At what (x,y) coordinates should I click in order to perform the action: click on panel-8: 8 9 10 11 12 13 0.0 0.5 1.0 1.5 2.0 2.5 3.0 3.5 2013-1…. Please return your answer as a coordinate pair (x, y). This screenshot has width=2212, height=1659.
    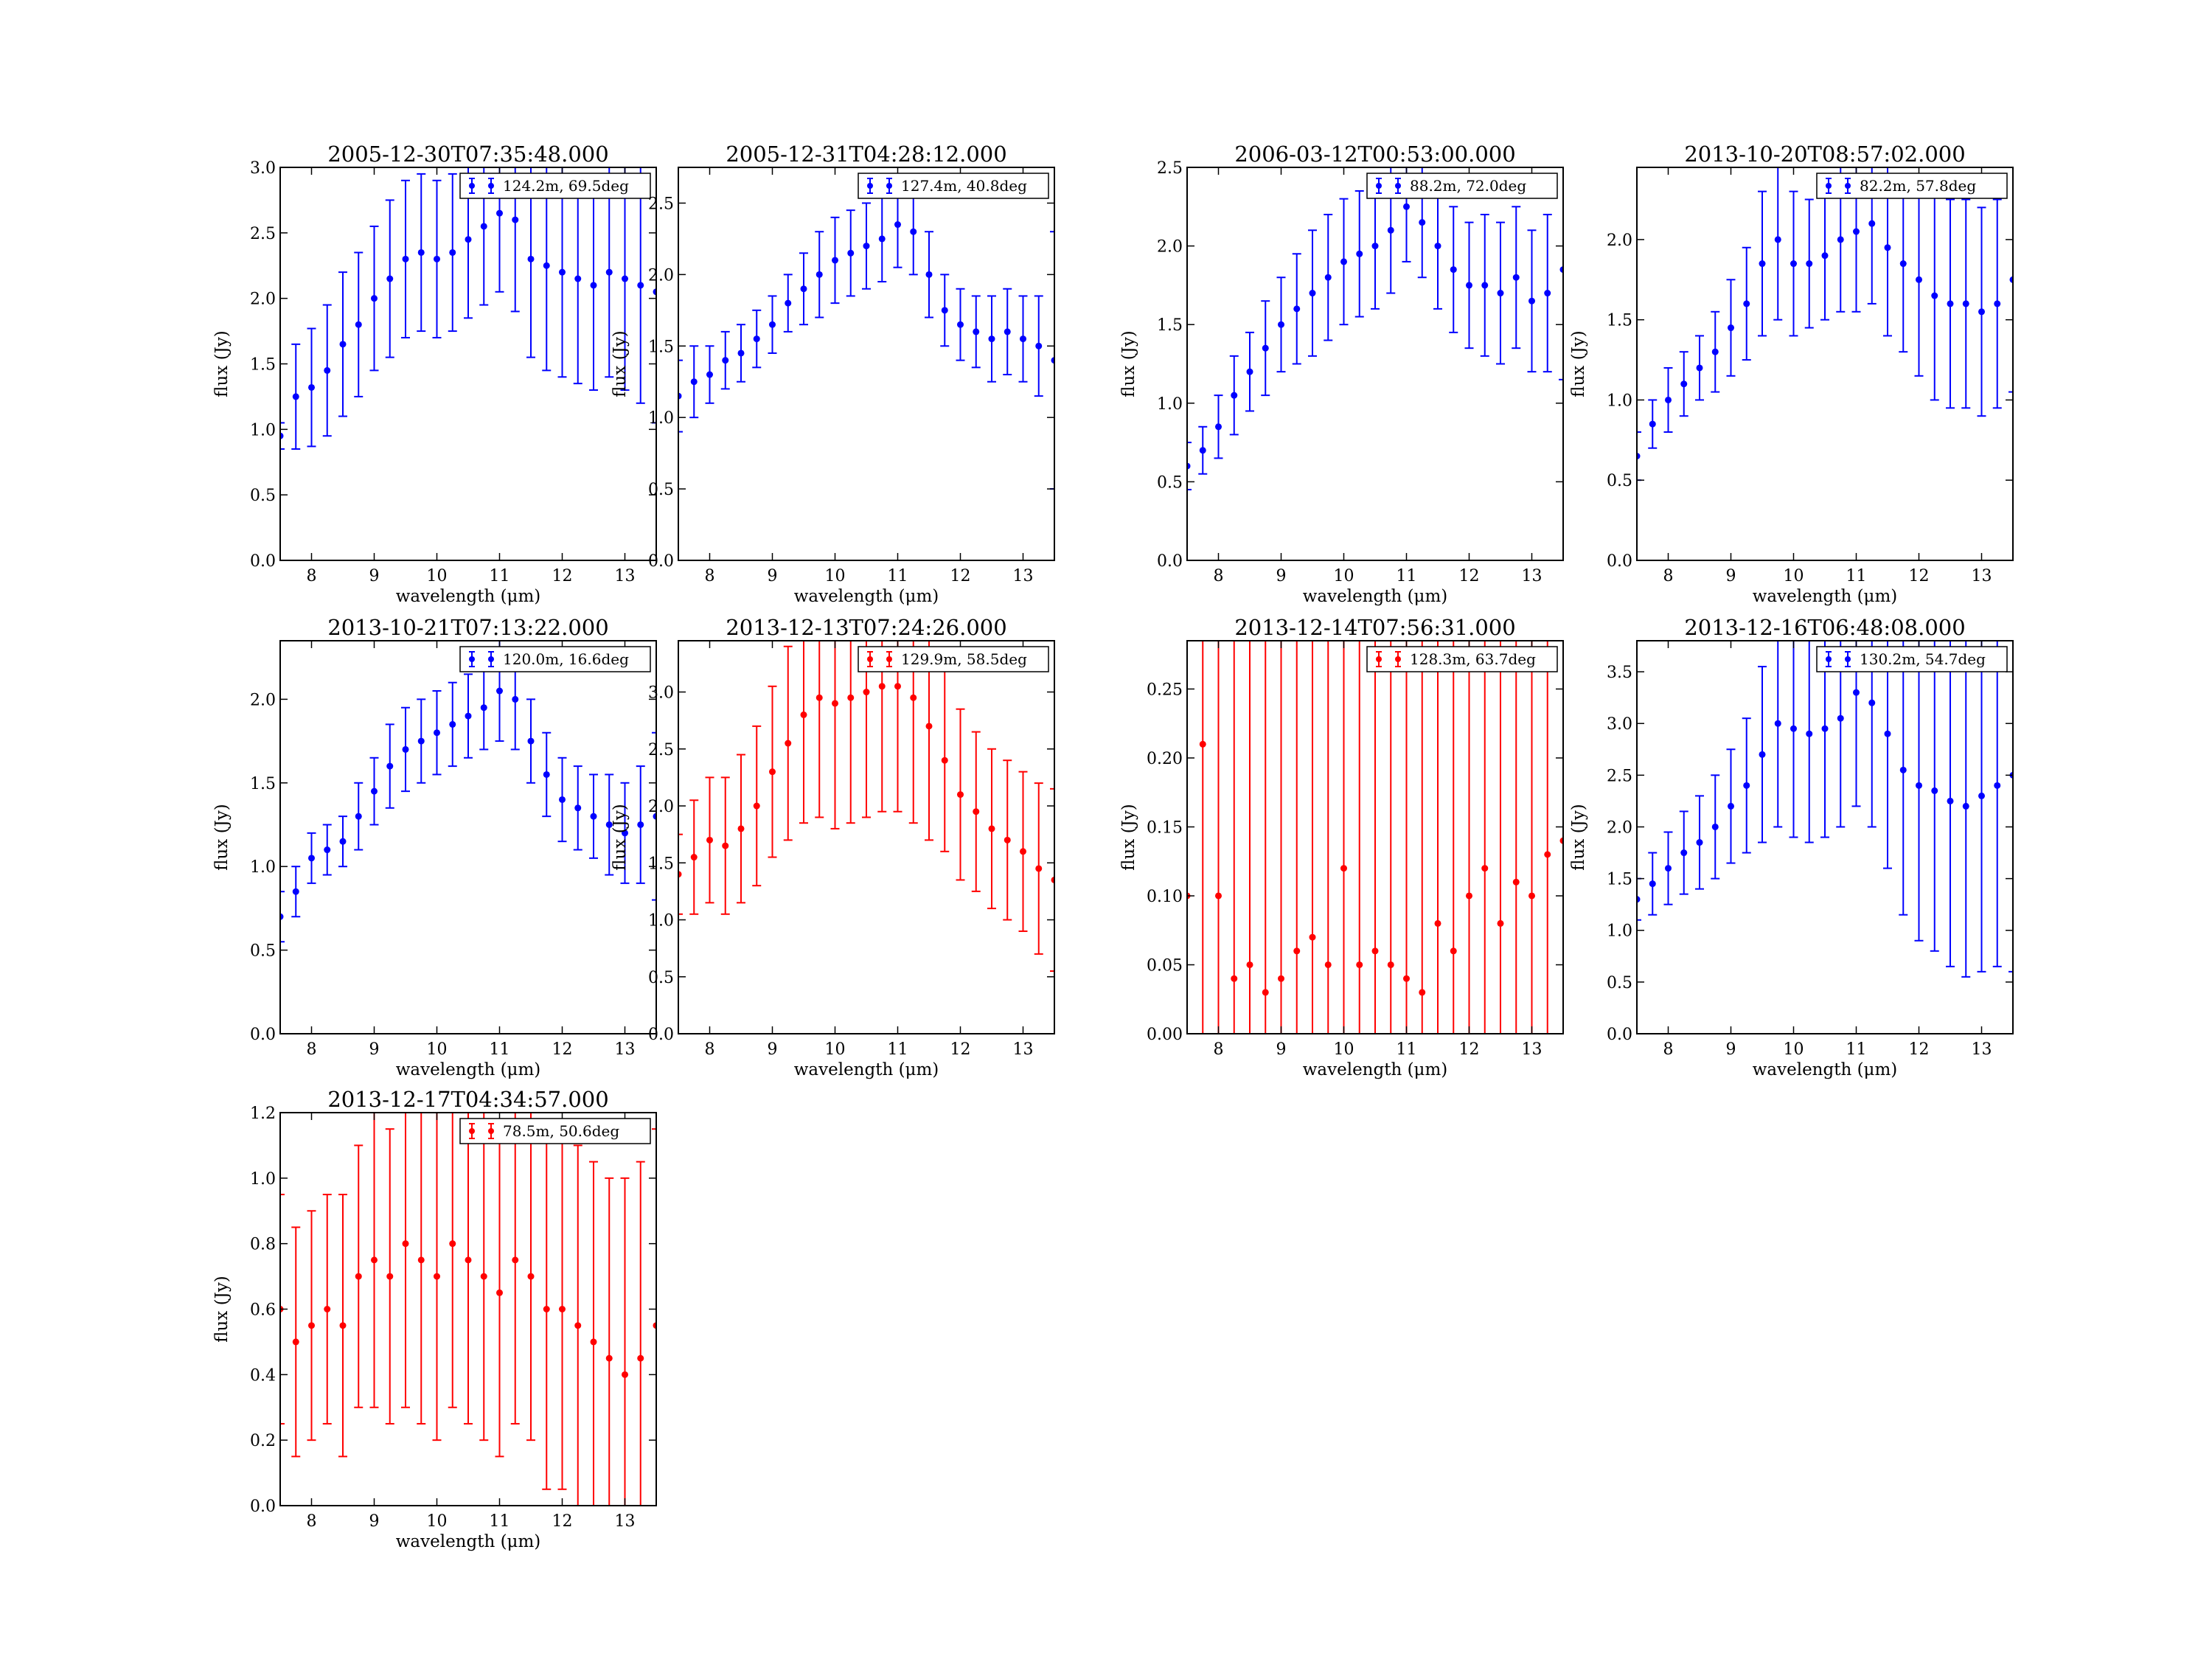
    Looking at the image, I should click on (1791, 847).